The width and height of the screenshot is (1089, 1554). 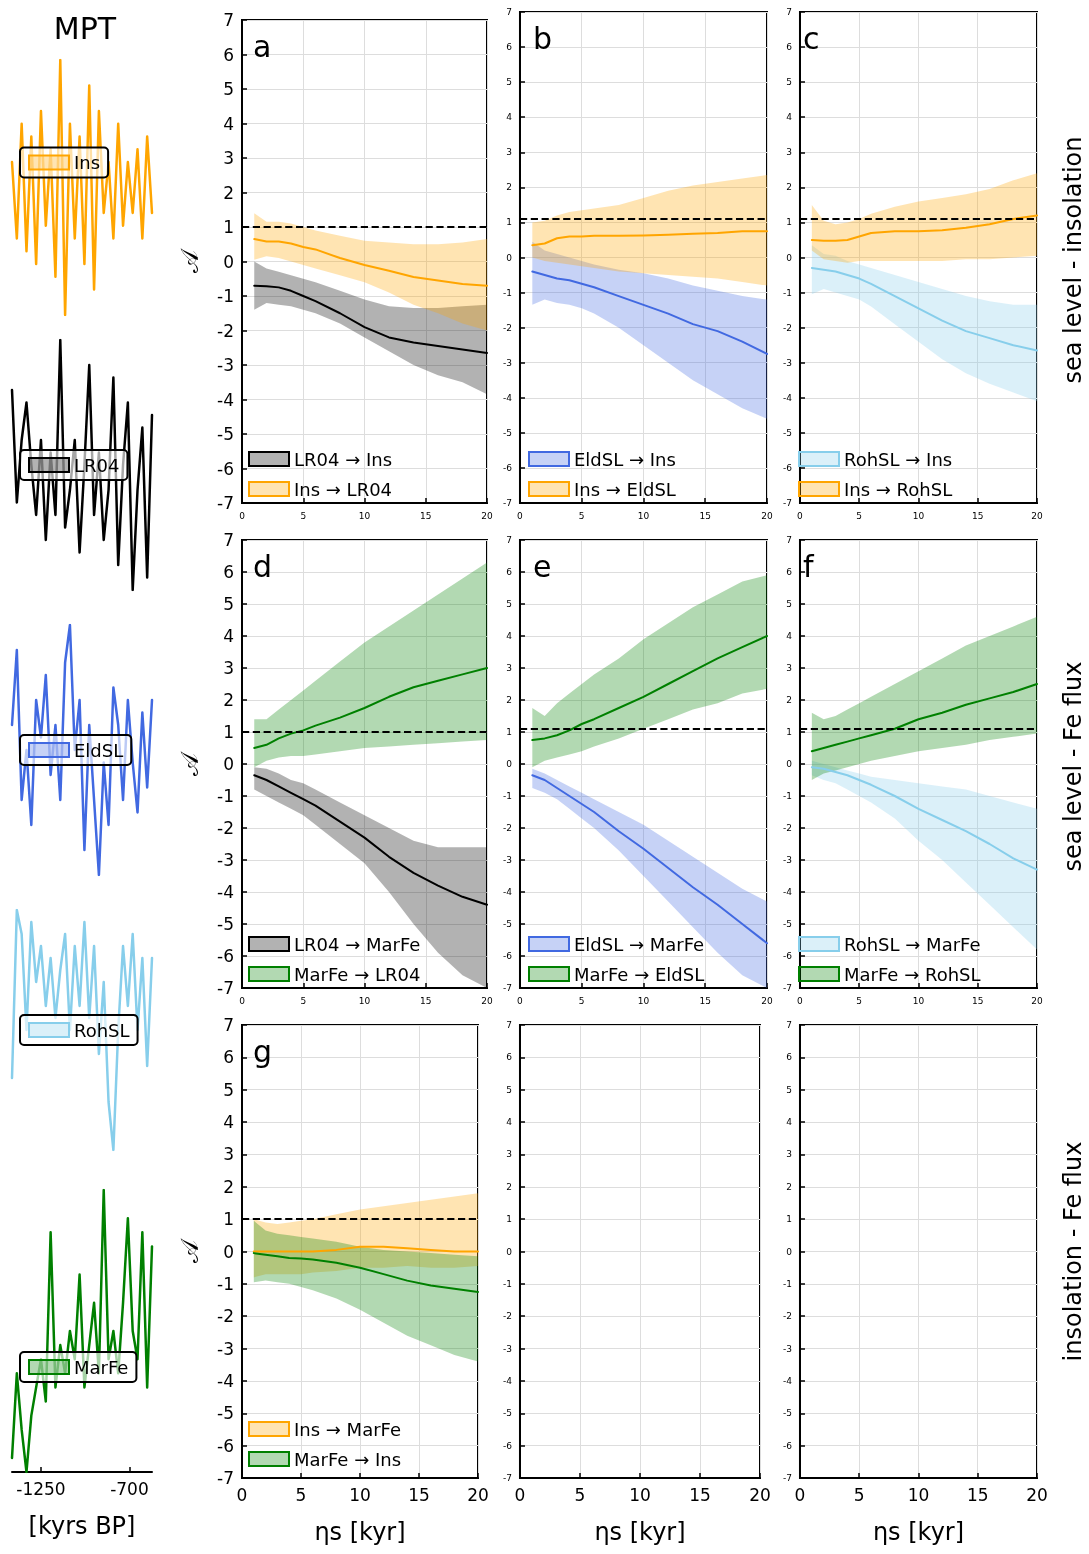 What do you see at coordinates (348, 1429) in the screenshot?
I see `legend-label: Ins → MarFe` at bounding box center [348, 1429].